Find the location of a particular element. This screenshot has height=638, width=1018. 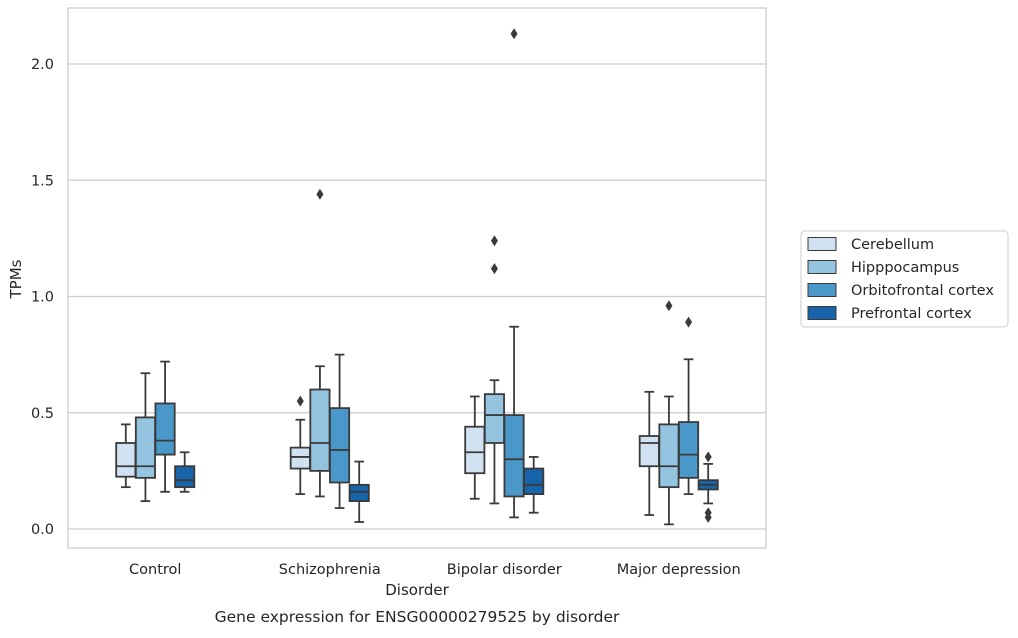

x-tick-label: Major depression is located at coordinates (679, 570).